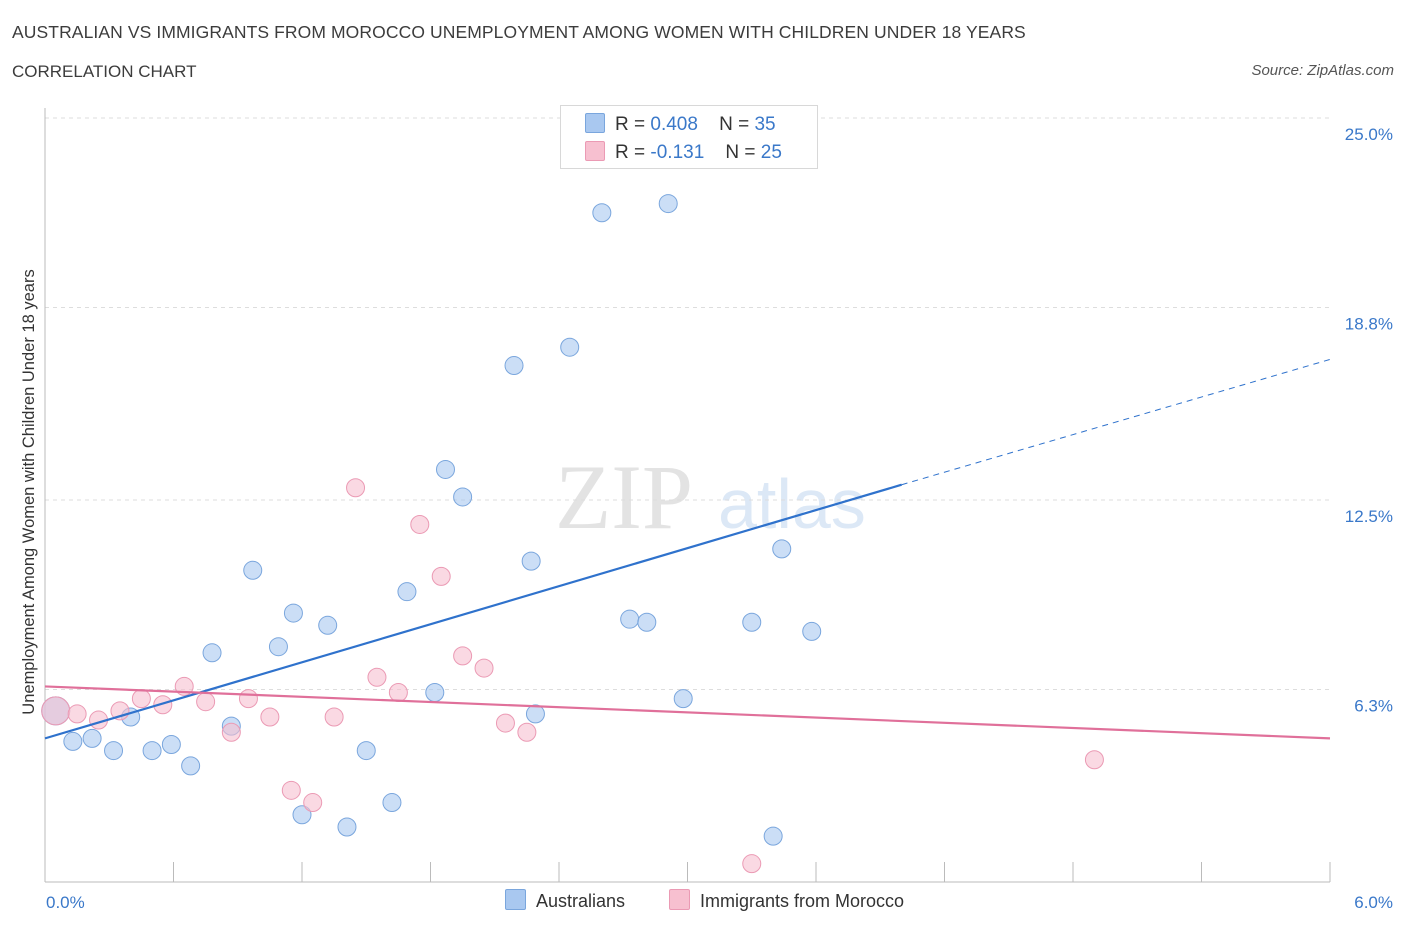 Image resolution: width=1406 pixels, height=930 pixels. What do you see at coordinates (1373, 705) in the screenshot?
I see `y-tick-label: 6.3%` at bounding box center [1373, 705].